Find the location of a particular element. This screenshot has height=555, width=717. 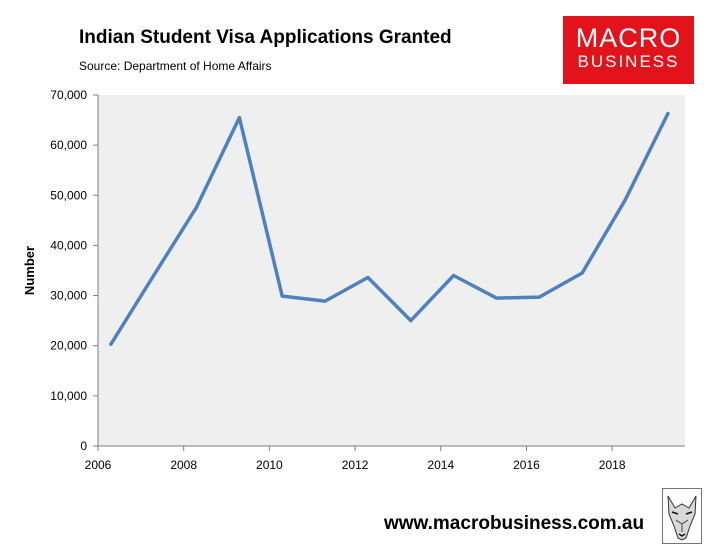

x-tick-label: 2016 is located at coordinates (526, 465).